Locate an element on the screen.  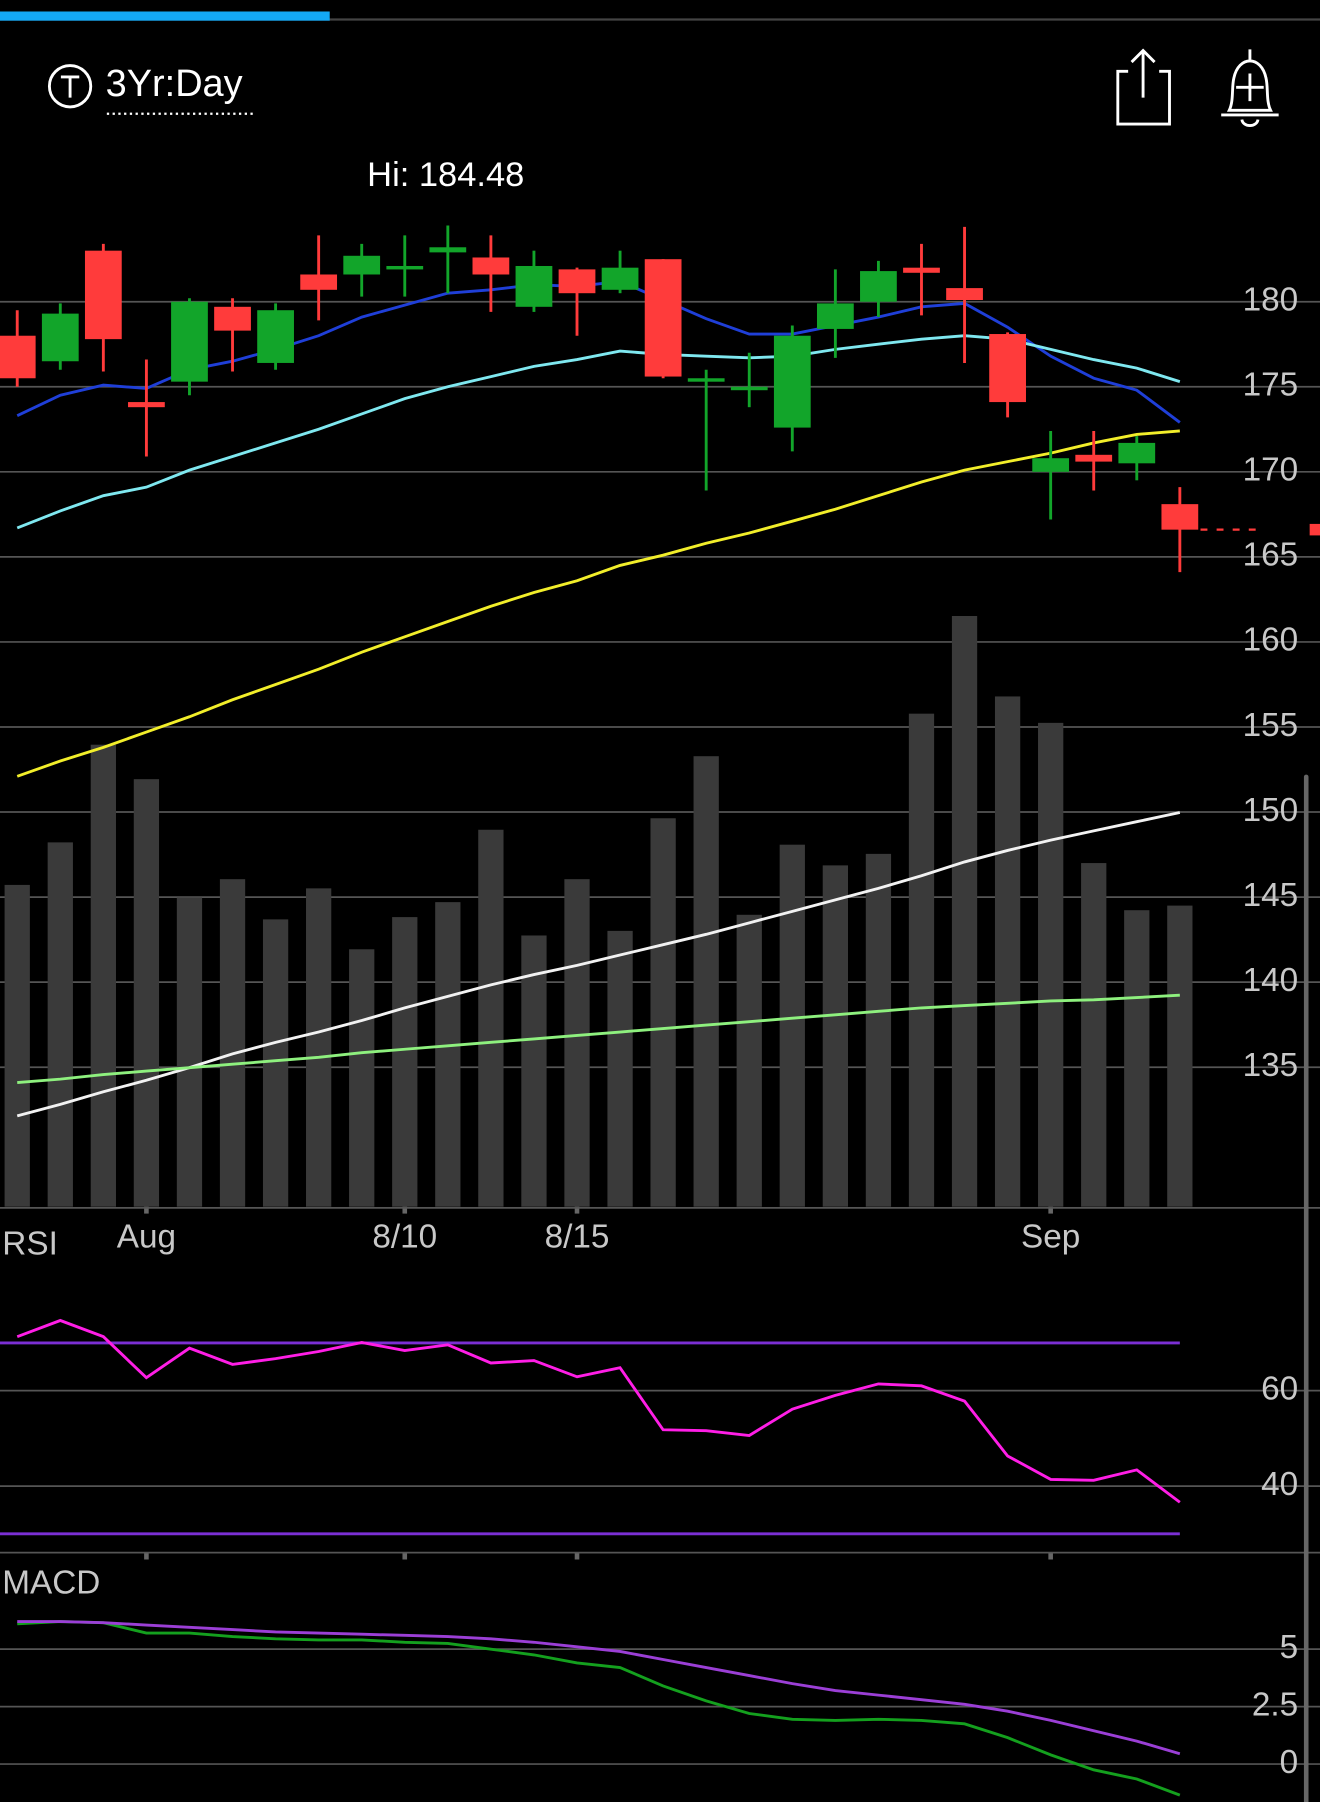
y-tick-label: 165 is located at coordinates (1271, 555).